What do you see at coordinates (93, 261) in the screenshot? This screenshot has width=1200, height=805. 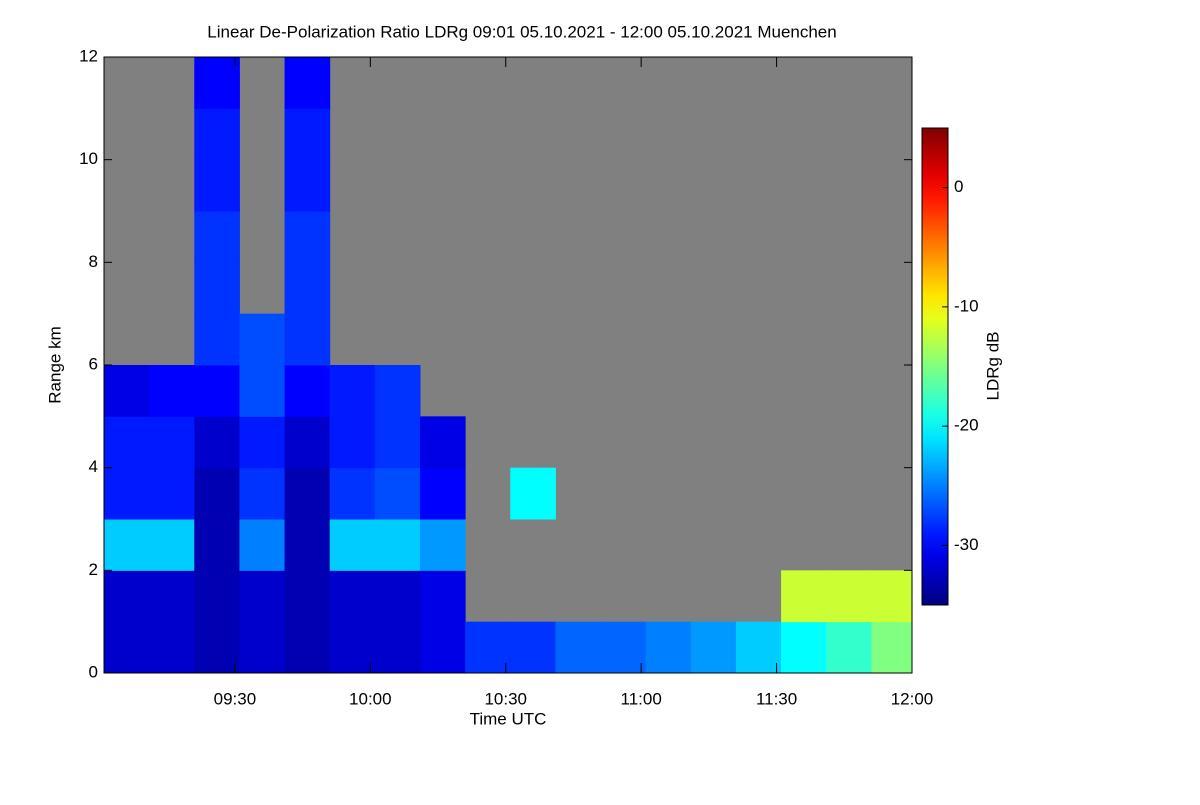 I see `y-tick-label: 8` at bounding box center [93, 261].